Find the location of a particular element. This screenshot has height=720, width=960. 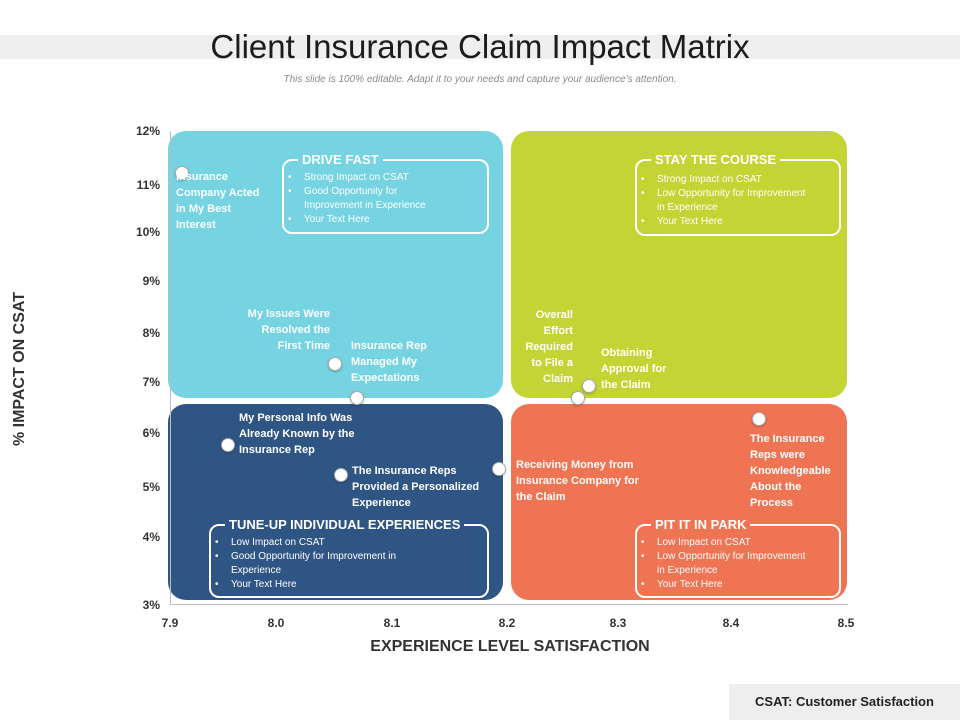

x-axis-line is located at coordinates (509, 604).